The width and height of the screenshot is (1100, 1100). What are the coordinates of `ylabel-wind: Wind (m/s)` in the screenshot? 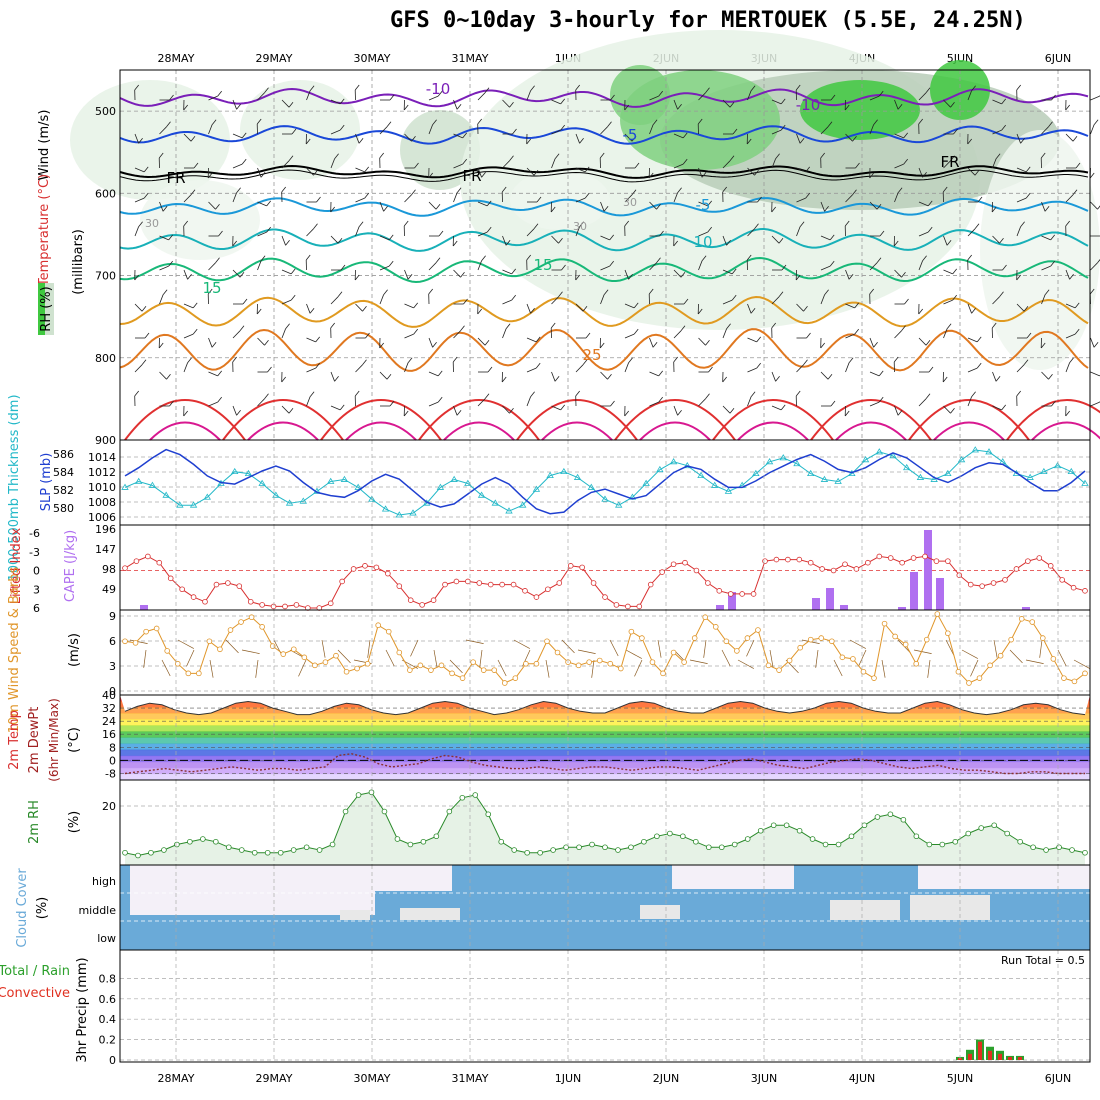 It's located at (44, 145).